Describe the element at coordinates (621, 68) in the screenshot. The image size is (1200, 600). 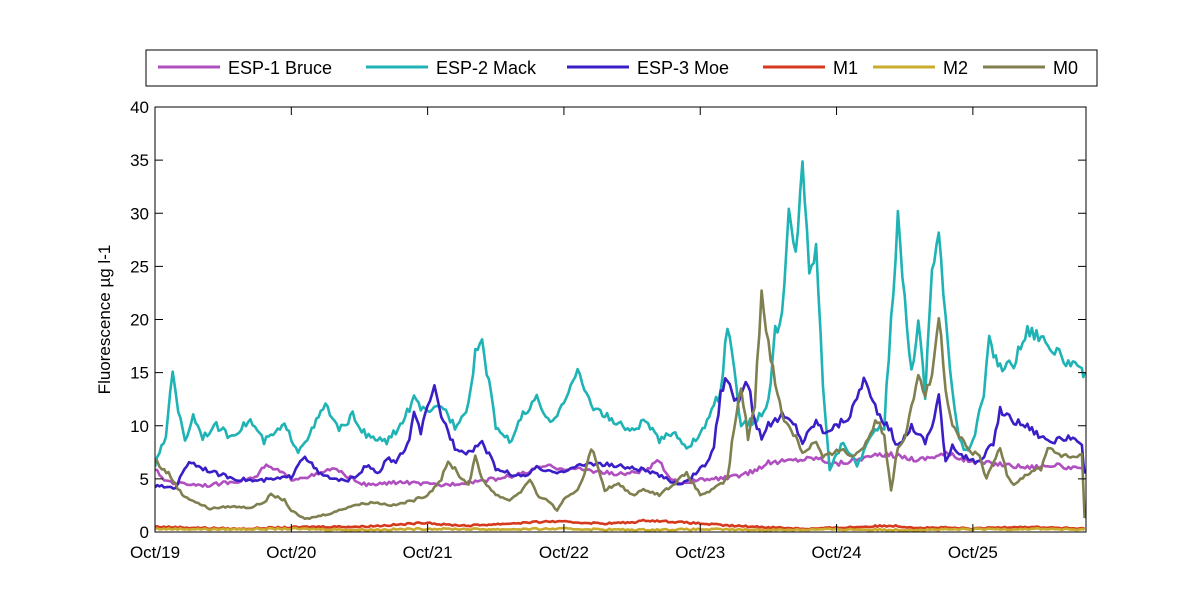
I see `legend: ESP-1 Bruce ESP-2 Mack ESP-3 Moe M1 M2 M0` at that location.